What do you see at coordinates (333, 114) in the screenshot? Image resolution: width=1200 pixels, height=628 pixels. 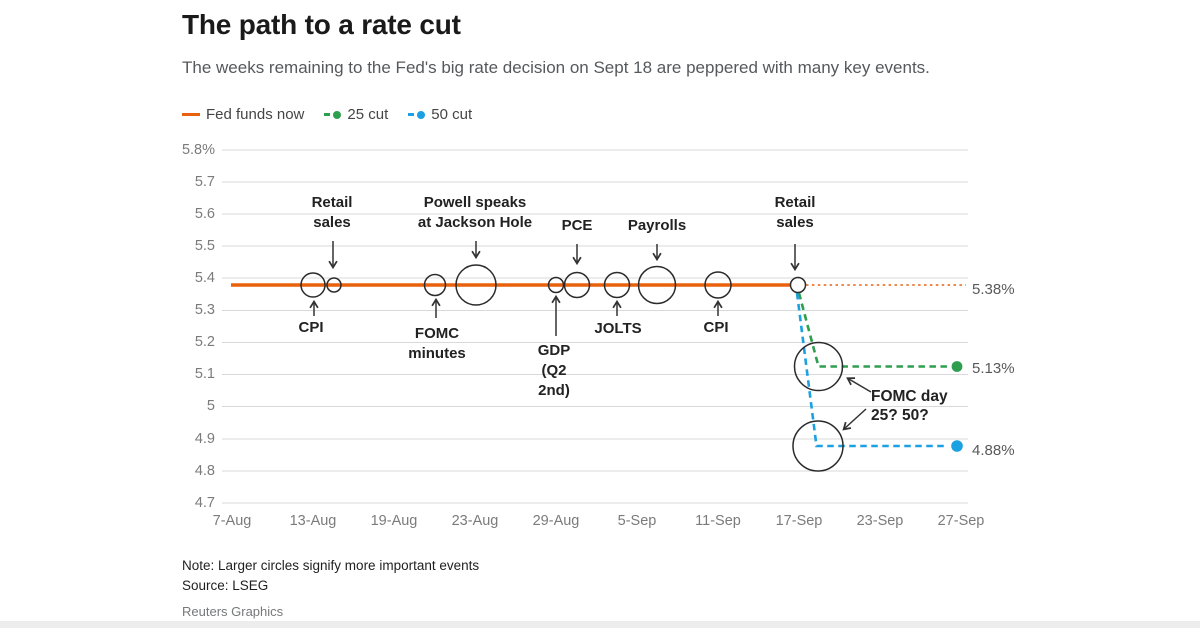 I see `dash-dot-green-icon` at bounding box center [333, 114].